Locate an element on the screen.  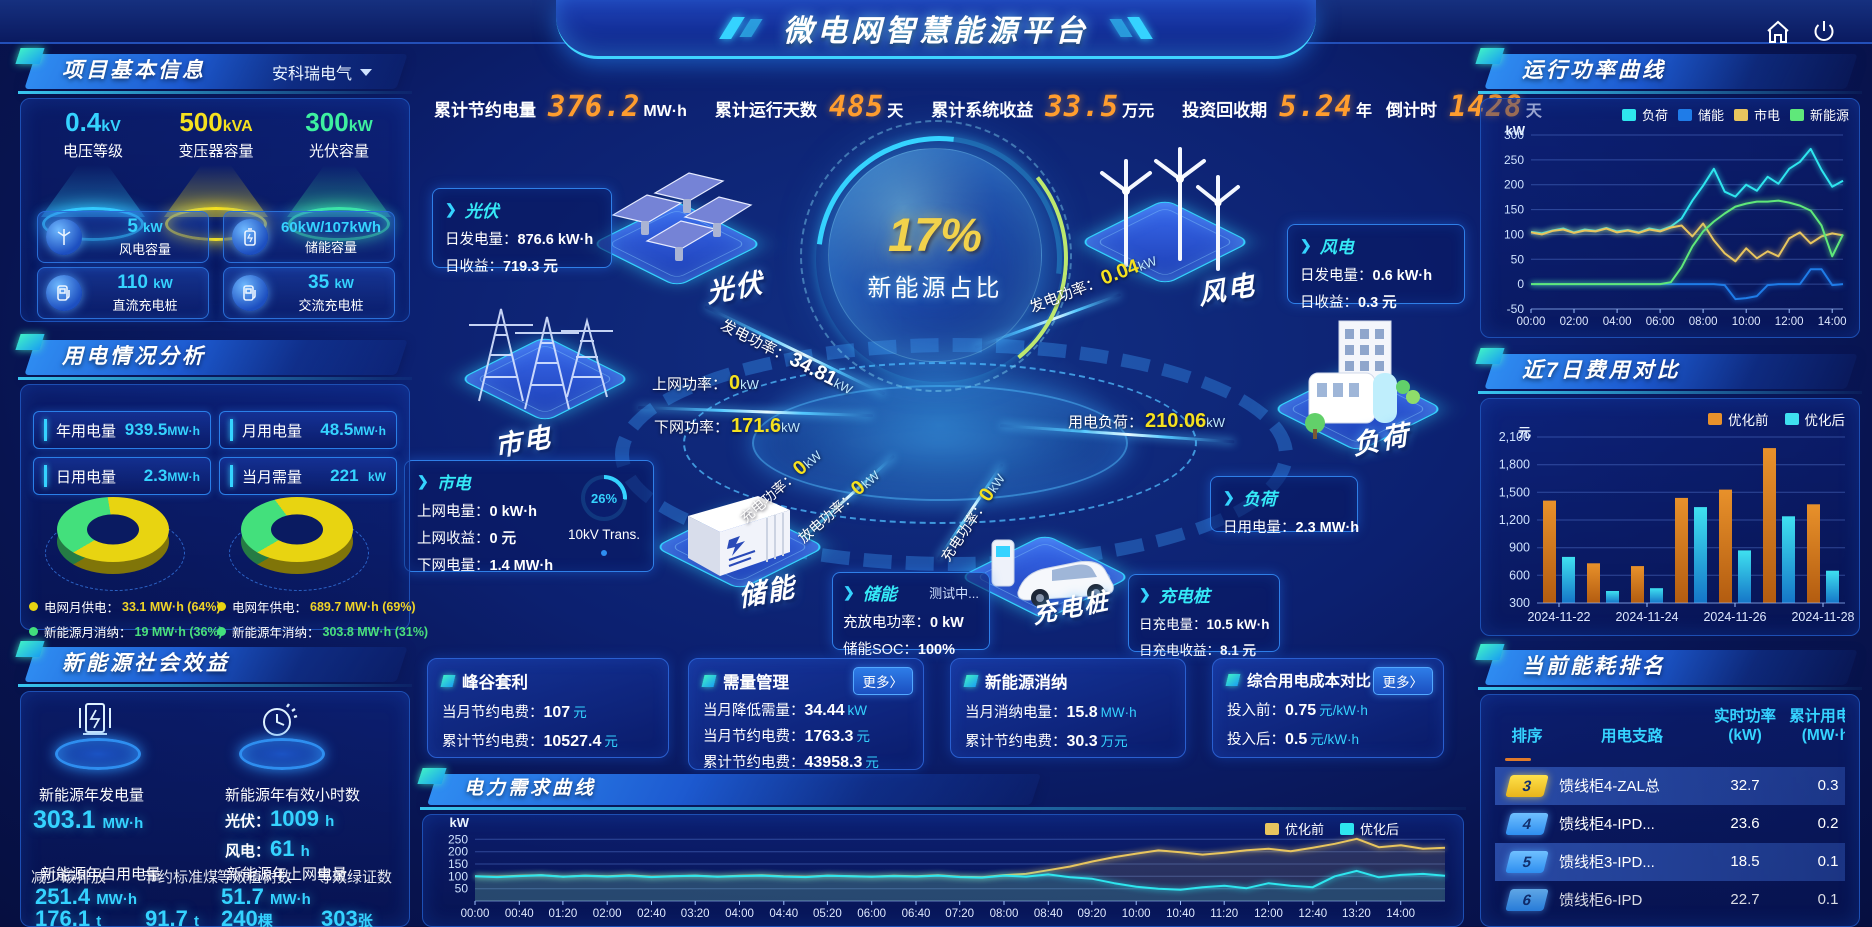
svg-text: 11:20 is located at coordinates (1224, 914).